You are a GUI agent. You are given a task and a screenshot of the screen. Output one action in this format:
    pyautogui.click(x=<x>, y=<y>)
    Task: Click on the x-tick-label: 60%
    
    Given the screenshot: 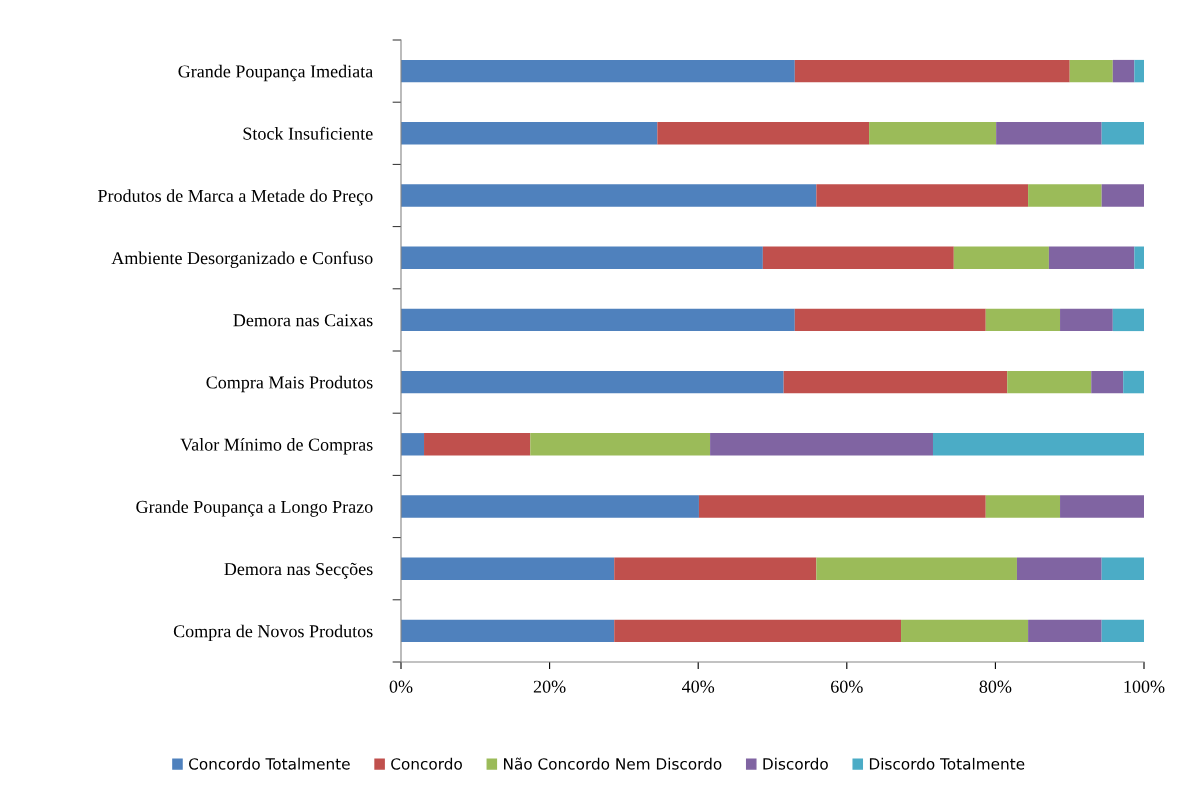 What is the action you would take?
    pyautogui.click(x=847, y=686)
    